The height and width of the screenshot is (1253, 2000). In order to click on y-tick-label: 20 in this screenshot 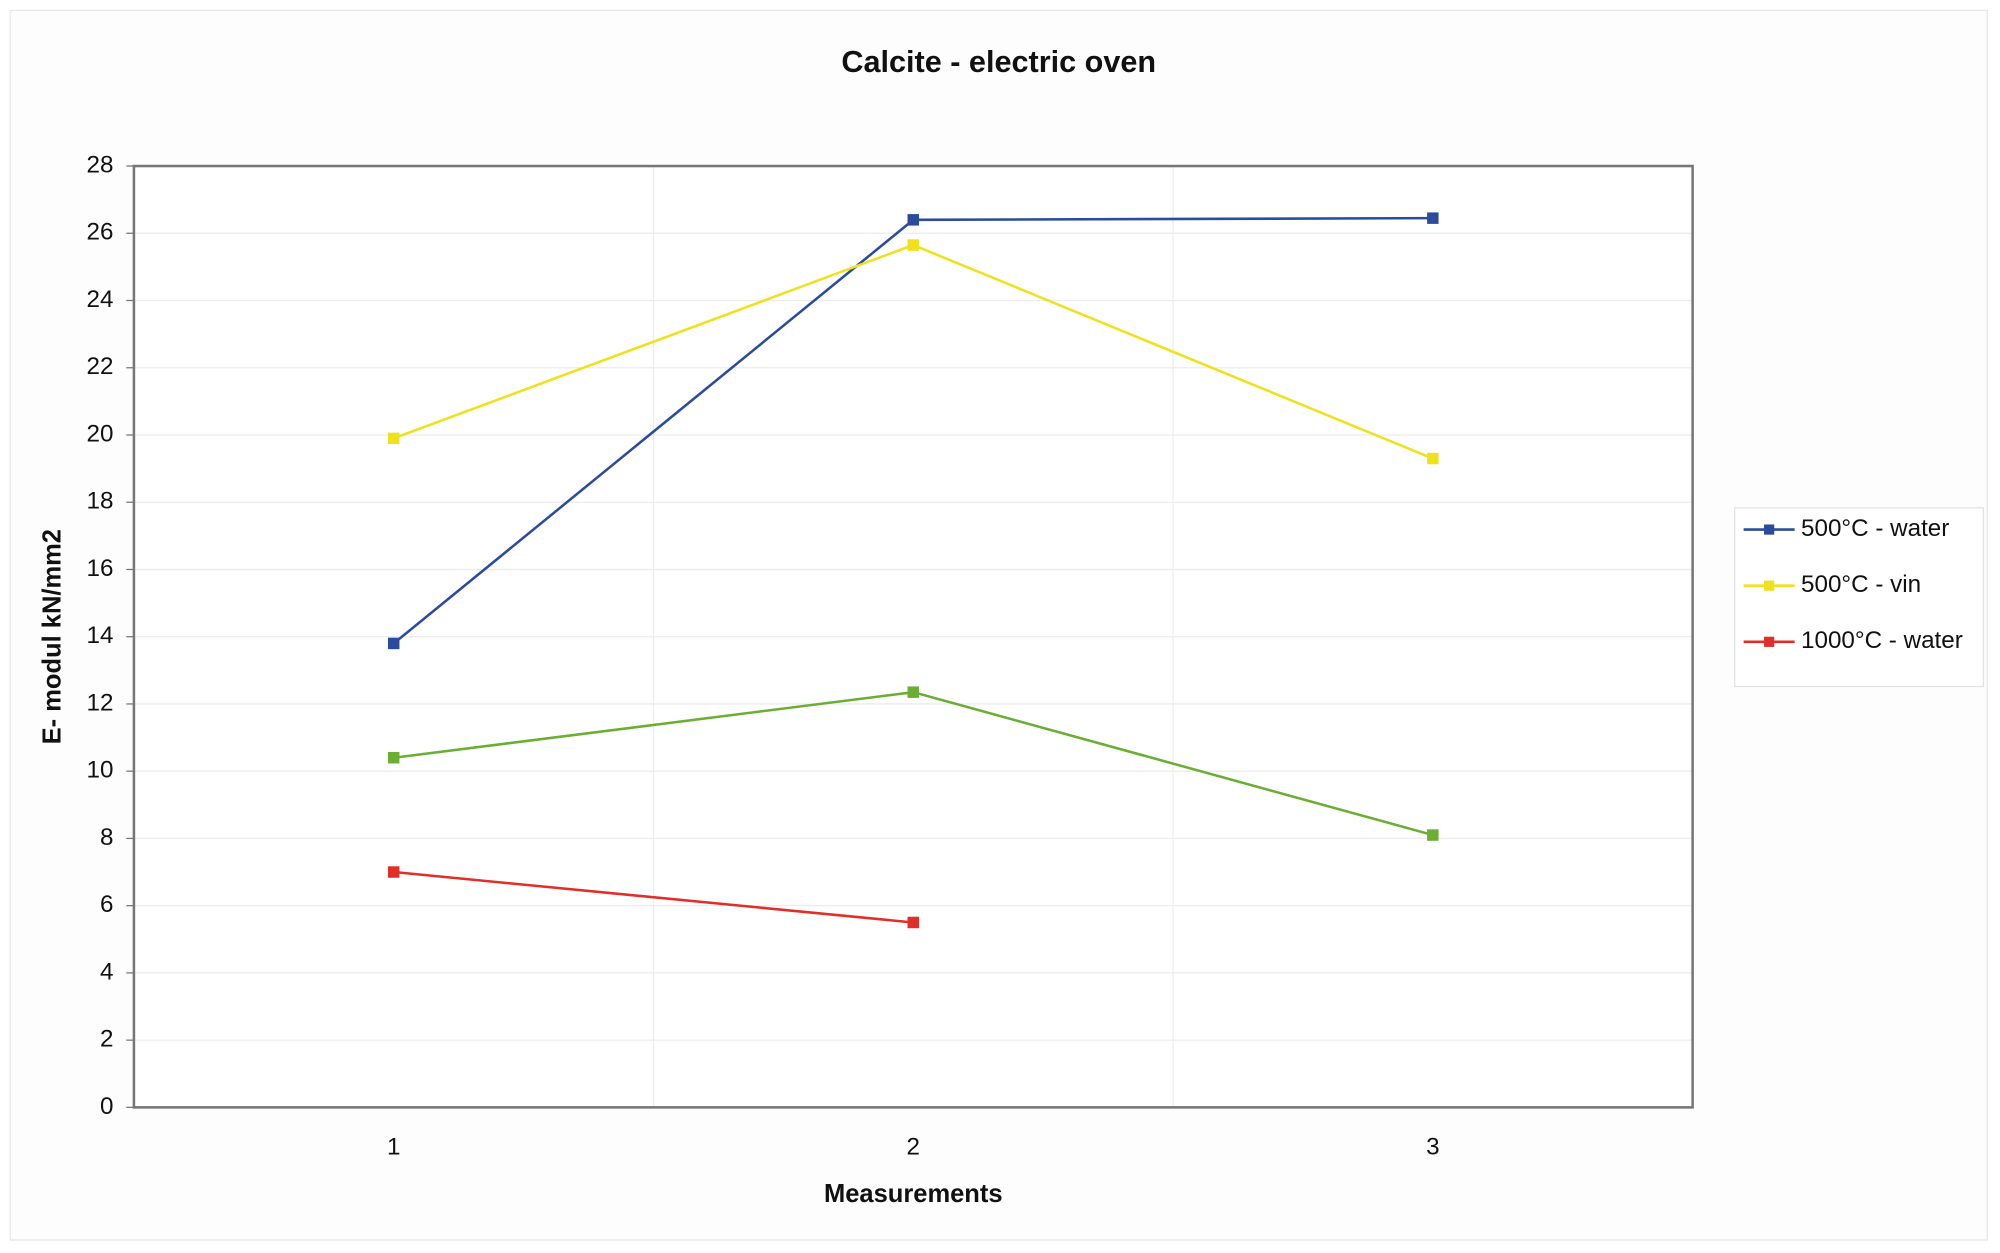, I will do `click(100, 433)`.